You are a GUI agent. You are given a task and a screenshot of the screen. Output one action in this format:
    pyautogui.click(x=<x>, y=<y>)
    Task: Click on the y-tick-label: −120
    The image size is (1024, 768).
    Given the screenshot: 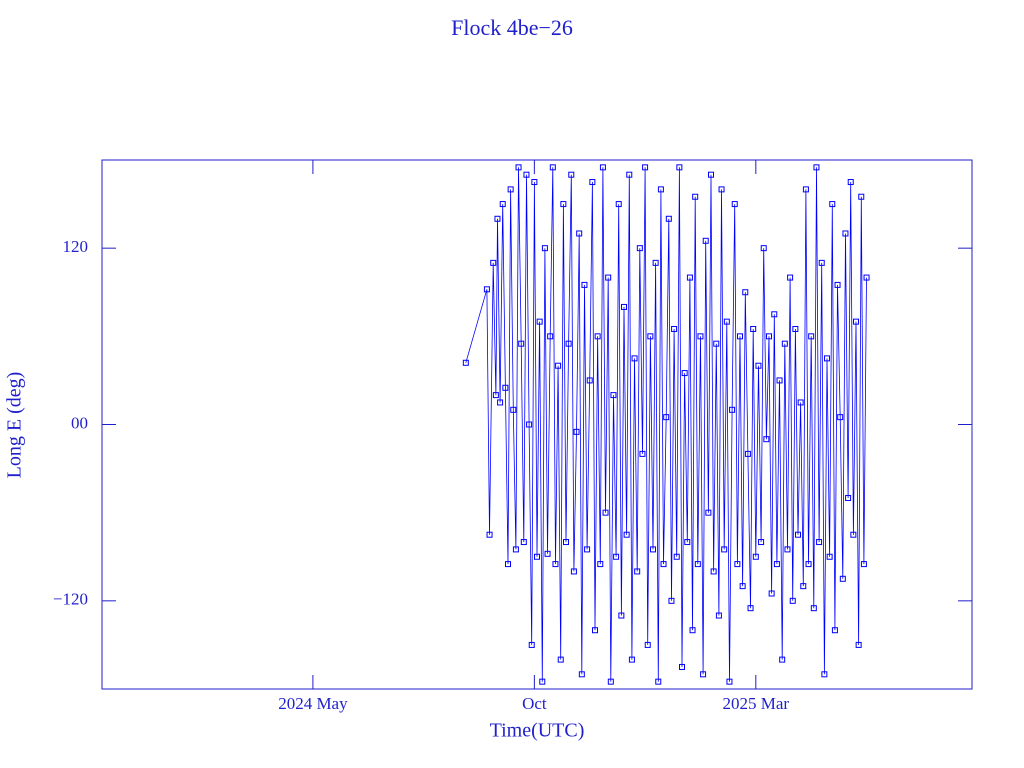 What is the action you would take?
    pyautogui.click(x=70, y=599)
    